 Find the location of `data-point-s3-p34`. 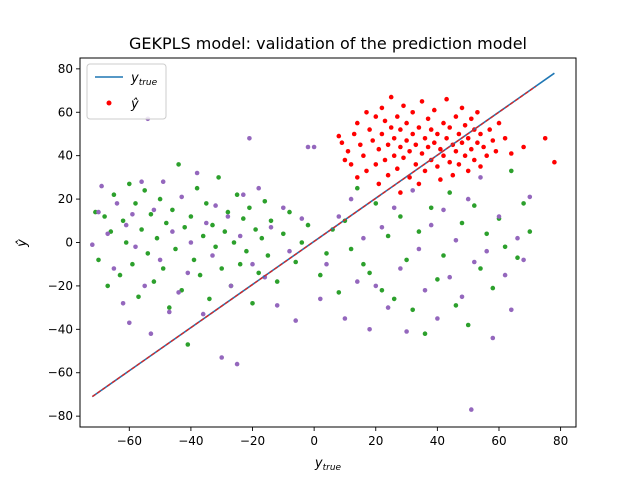

data-point-s3-p34 is located at coordinates (206, 203).